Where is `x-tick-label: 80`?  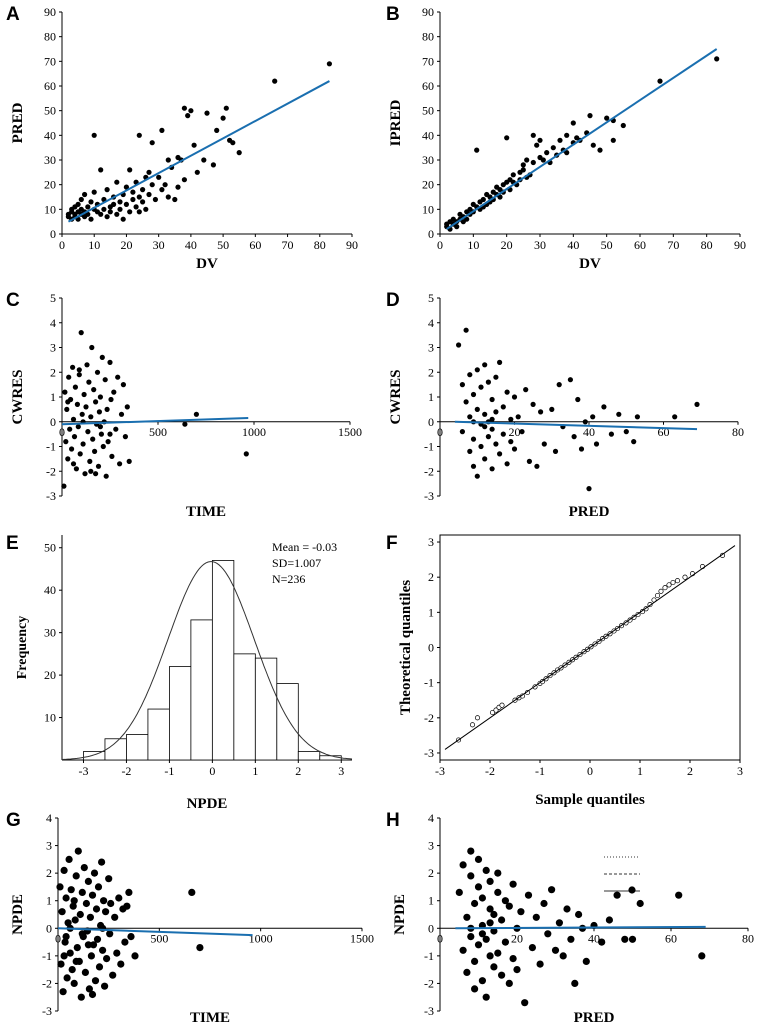 x-tick-label: 80 is located at coordinates (748, 938).